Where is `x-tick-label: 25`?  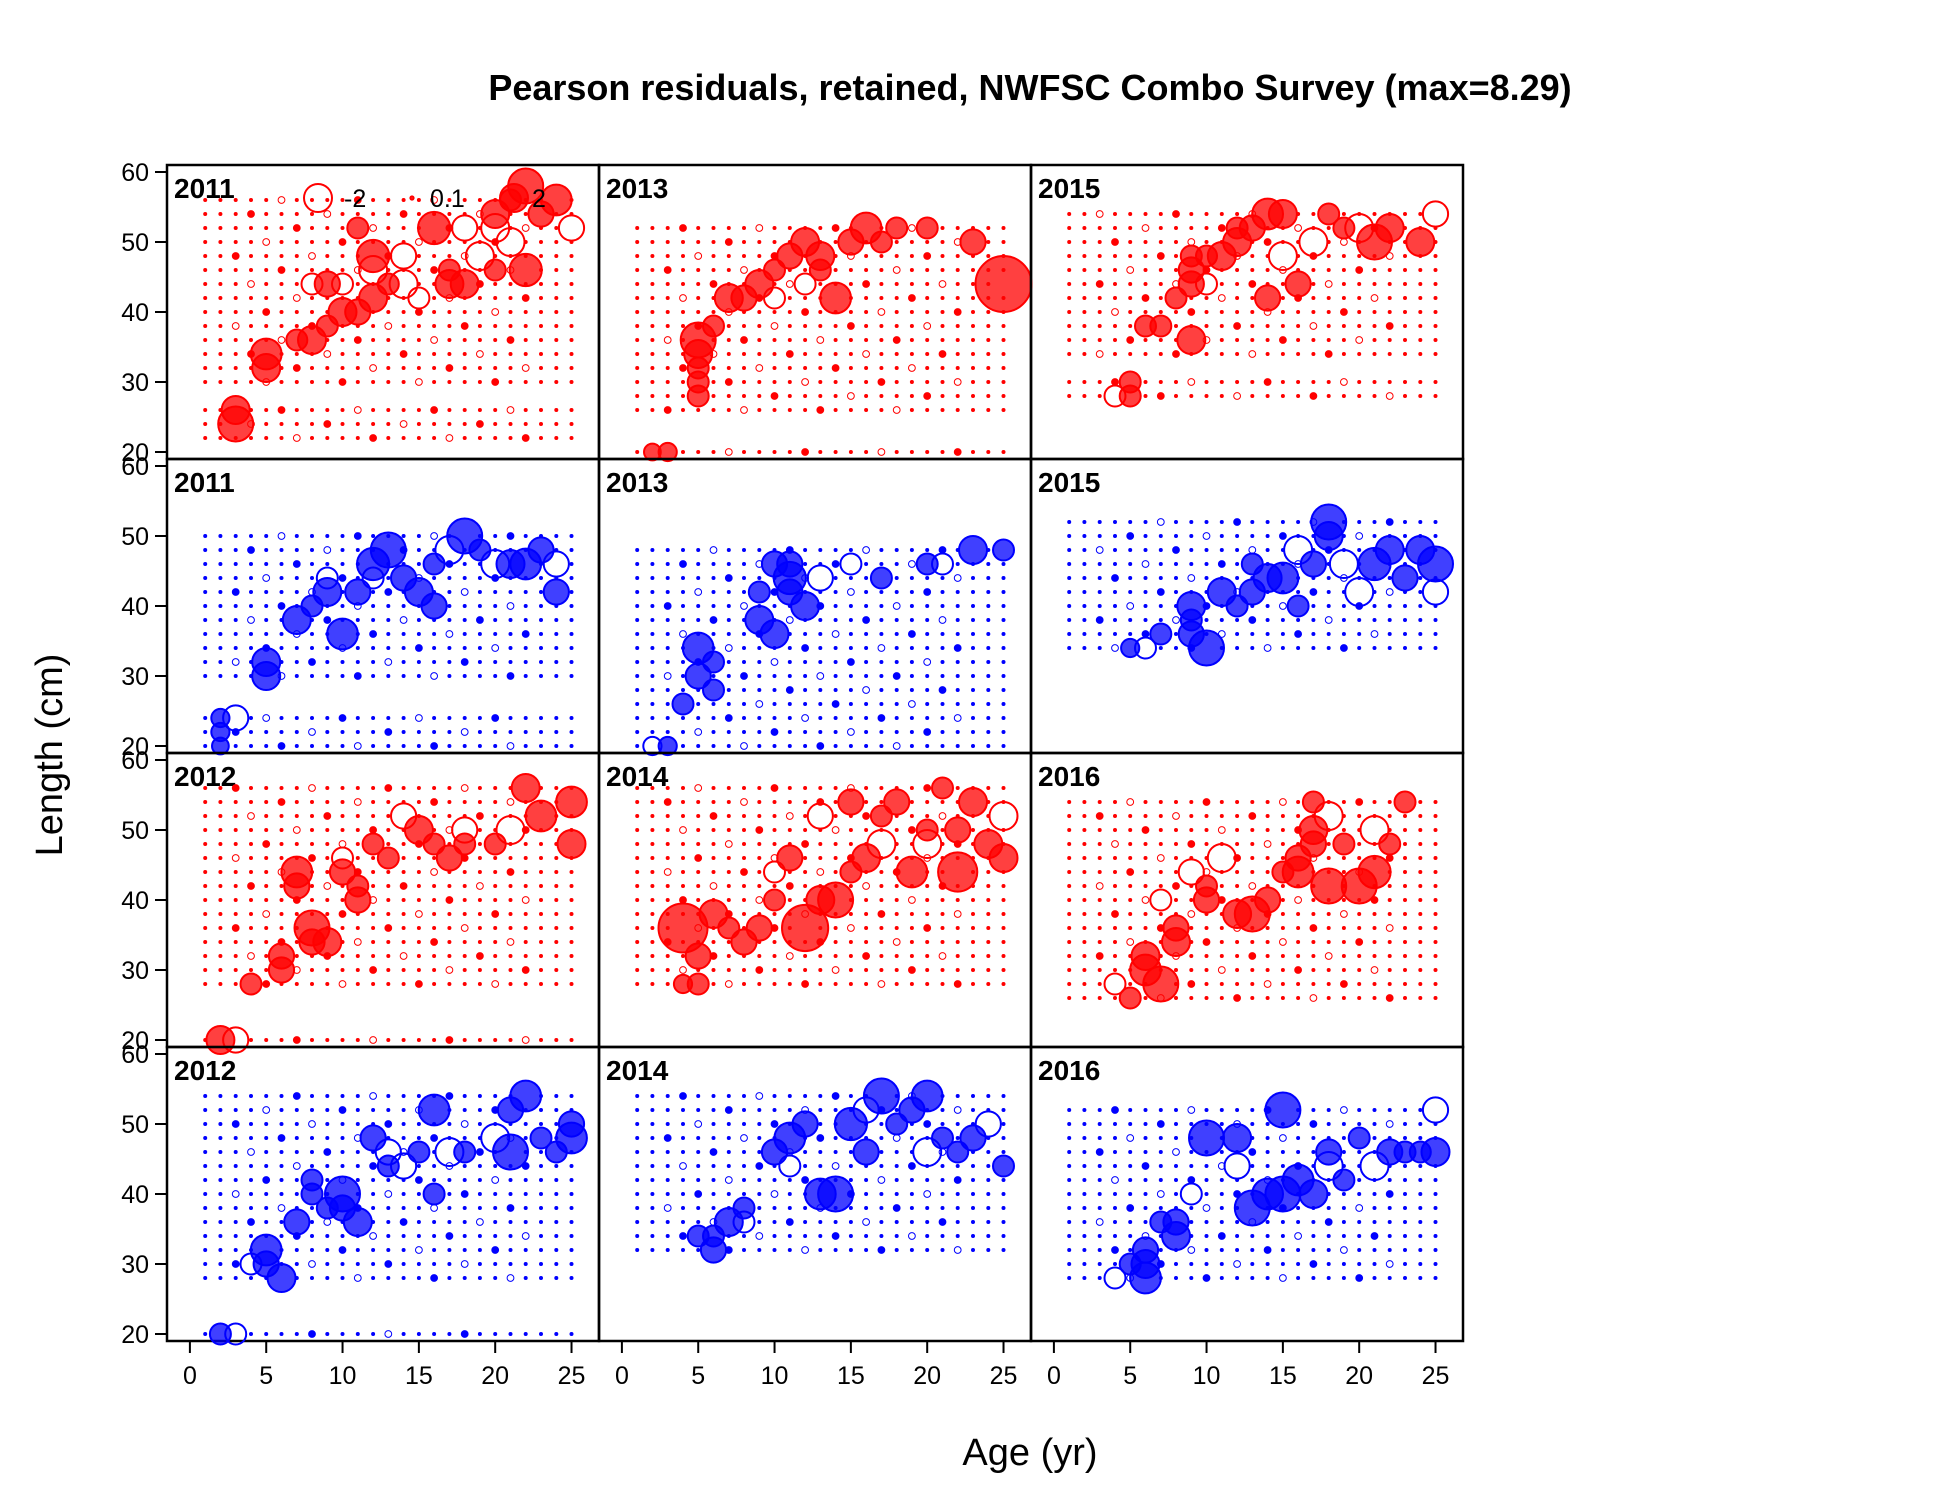
x-tick-label: 25 is located at coordinates (1004, 1376).